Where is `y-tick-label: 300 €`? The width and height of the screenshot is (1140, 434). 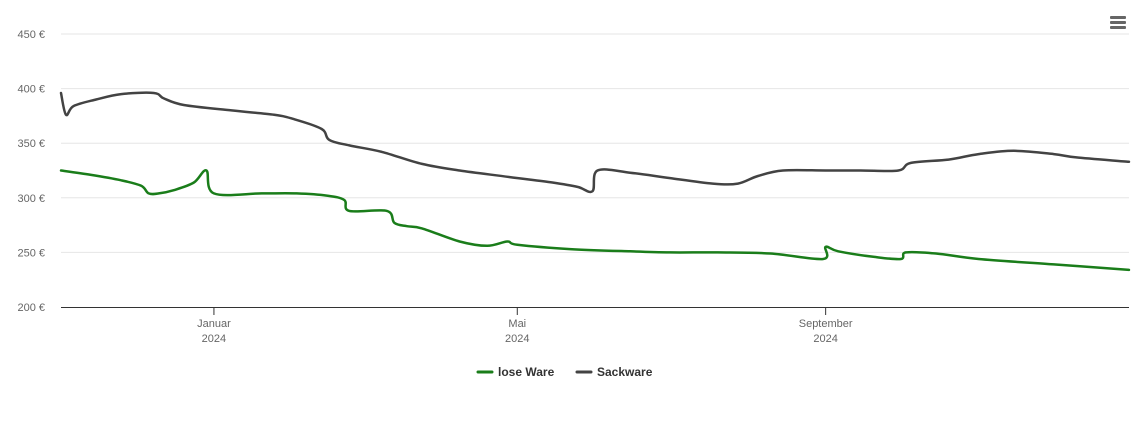 y-tick-label: 300 € is located at coordinates (31, 199).